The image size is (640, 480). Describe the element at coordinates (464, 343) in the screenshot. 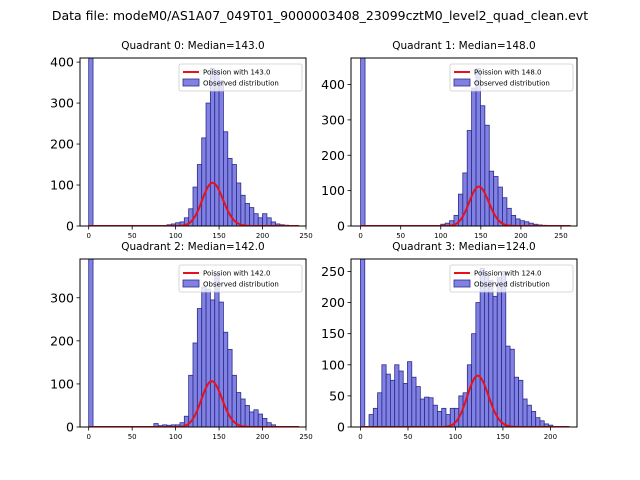

I see `quadrant-3-axes` at that location.